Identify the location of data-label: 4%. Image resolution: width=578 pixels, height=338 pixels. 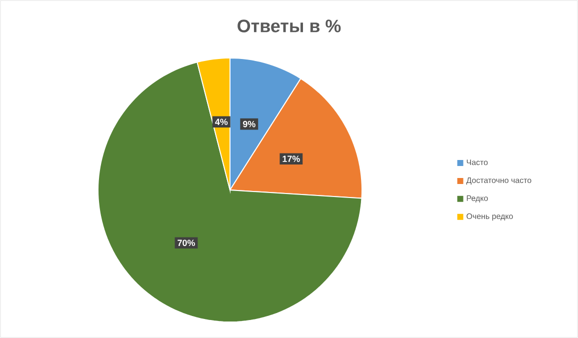
(221, 122).